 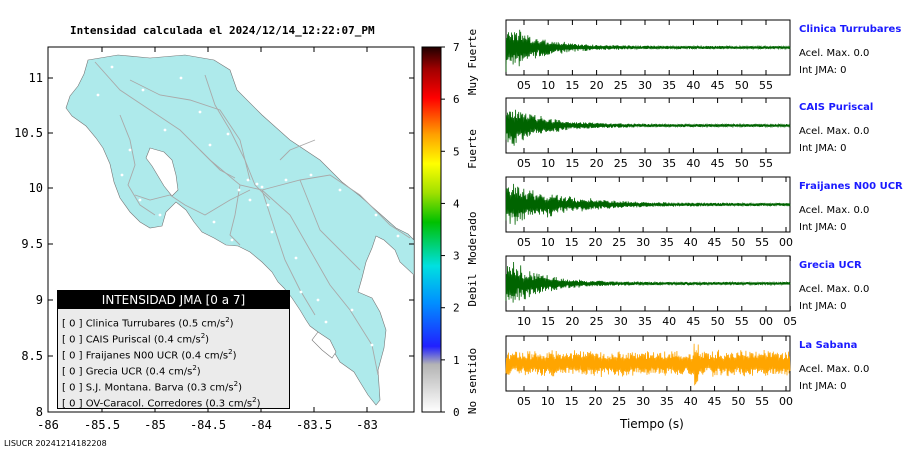 What do you see at coordinates (36, 188) in the screenshot?
I see `map-y-tick-label: 10` at bounding box center [36, 188].